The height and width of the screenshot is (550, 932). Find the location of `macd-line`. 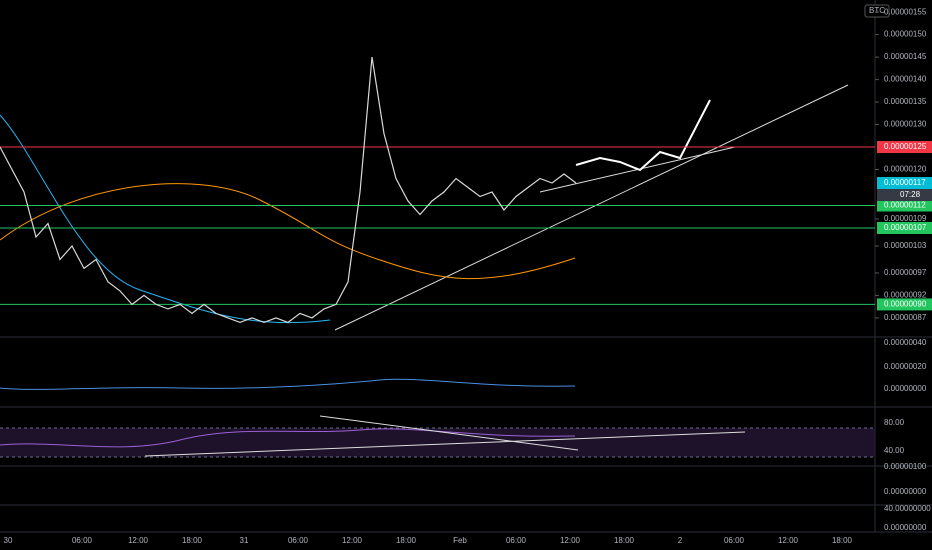

macd-line is located at coordinates (288, 384).